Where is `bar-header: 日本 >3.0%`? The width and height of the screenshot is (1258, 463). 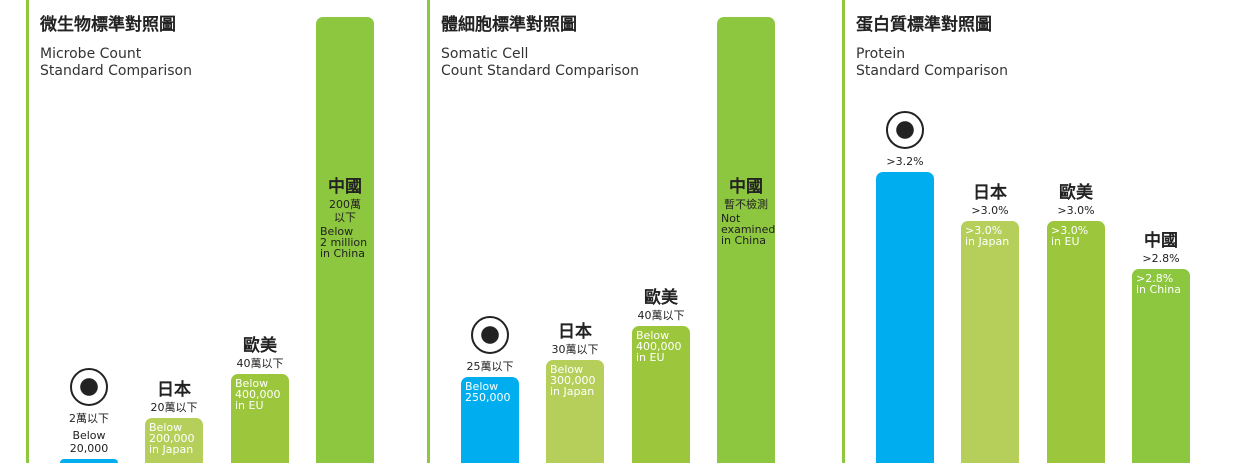
bar-header: 日本 >3.0% is located at coordinates (990, 200).